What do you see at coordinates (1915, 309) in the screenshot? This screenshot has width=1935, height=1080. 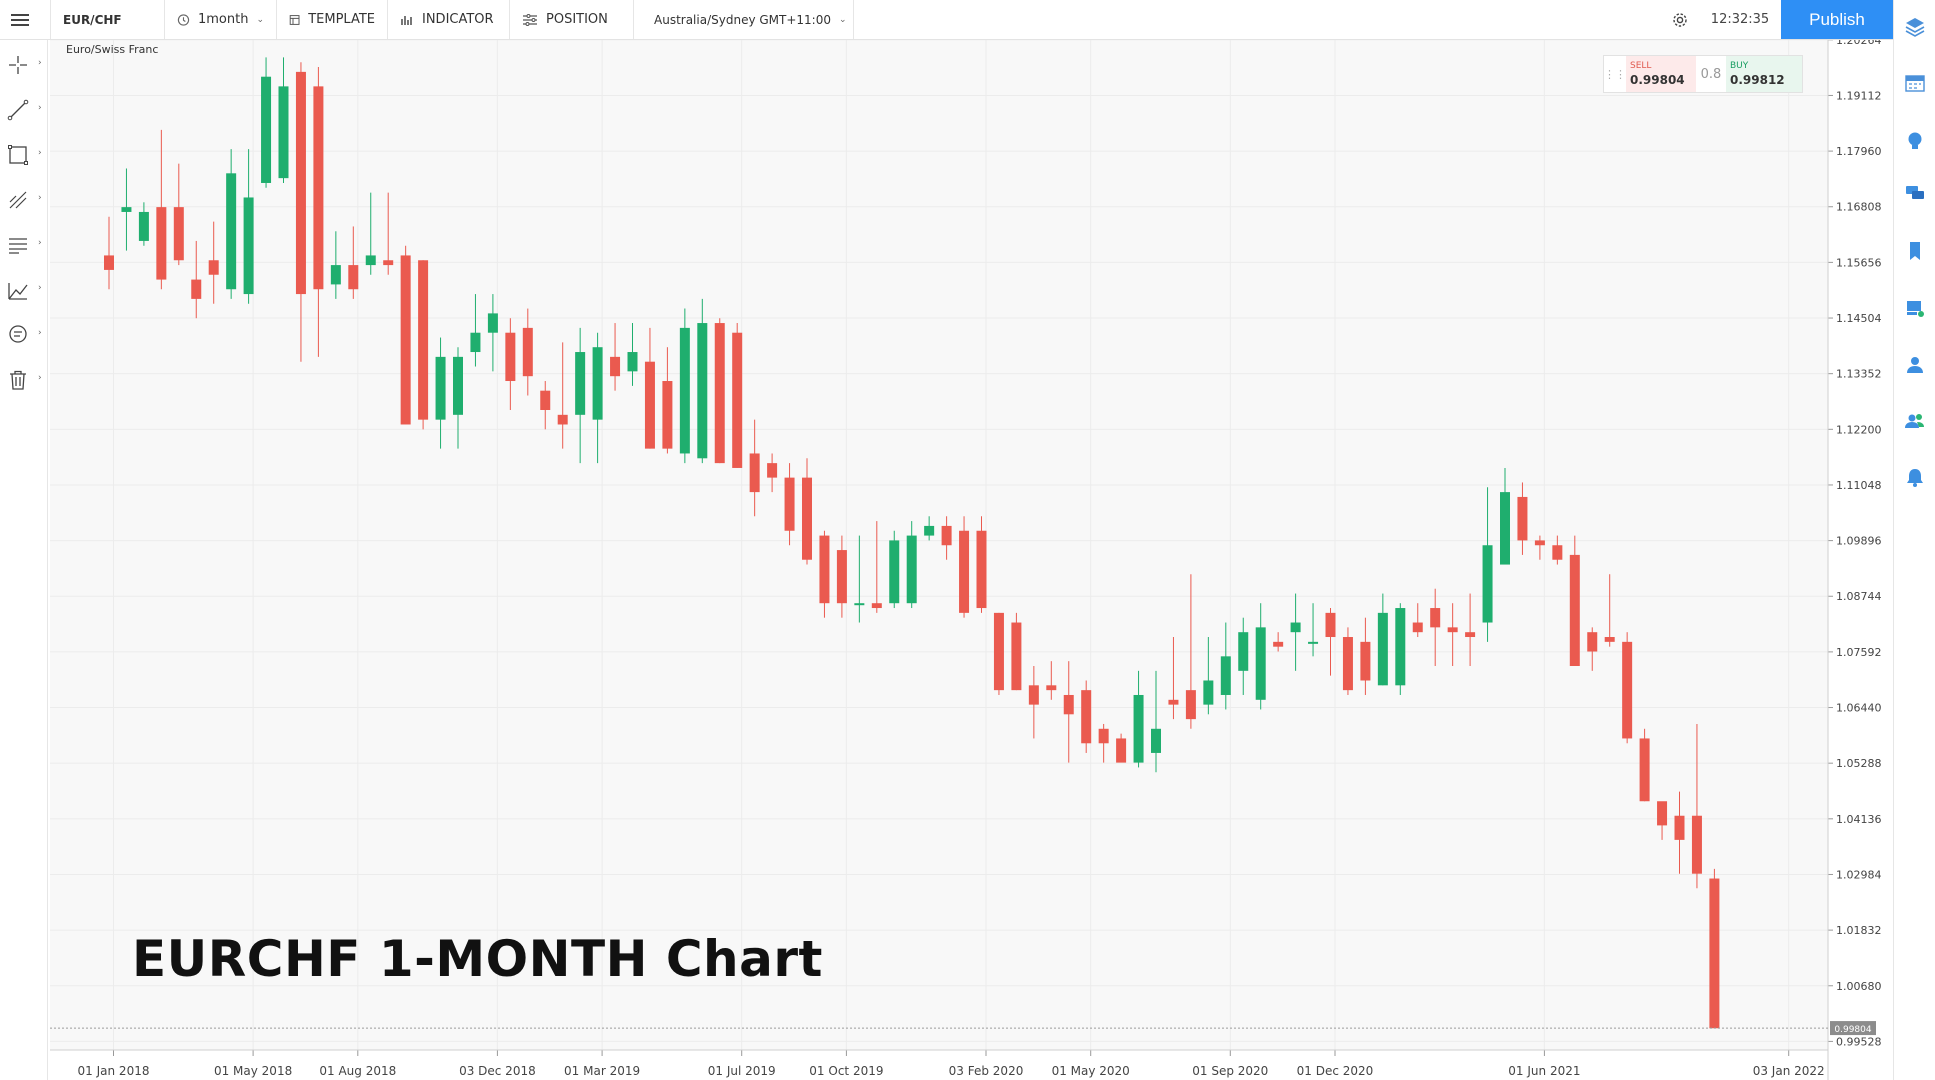 I see `screen-share-button` at bounding box center [1915, 309].